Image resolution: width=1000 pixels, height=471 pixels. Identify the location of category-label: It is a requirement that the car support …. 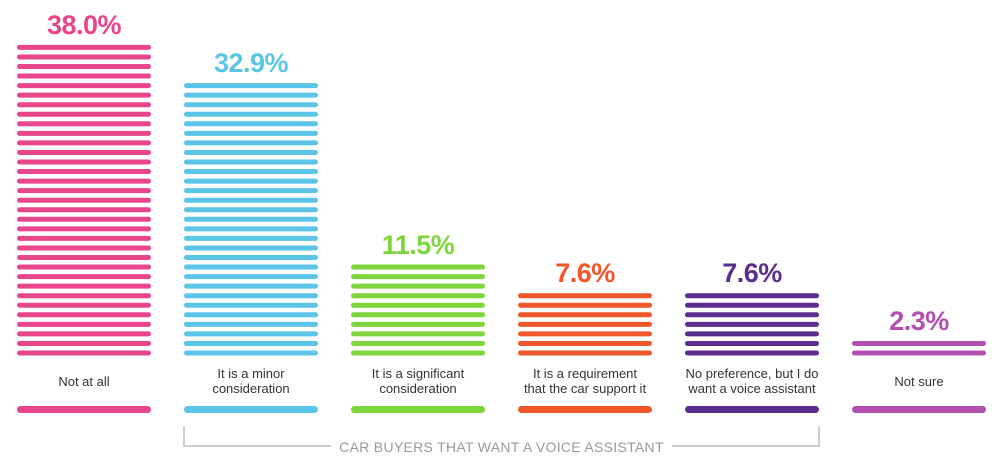
(585, 381).